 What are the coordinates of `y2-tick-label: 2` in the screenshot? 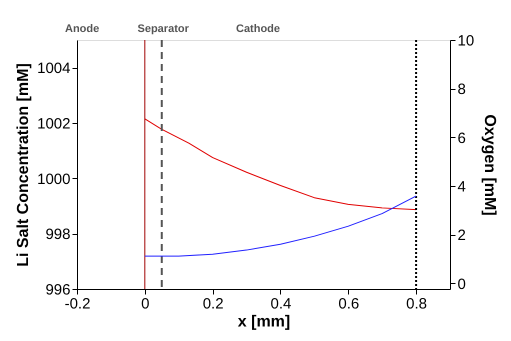 It's located at (462, 235).